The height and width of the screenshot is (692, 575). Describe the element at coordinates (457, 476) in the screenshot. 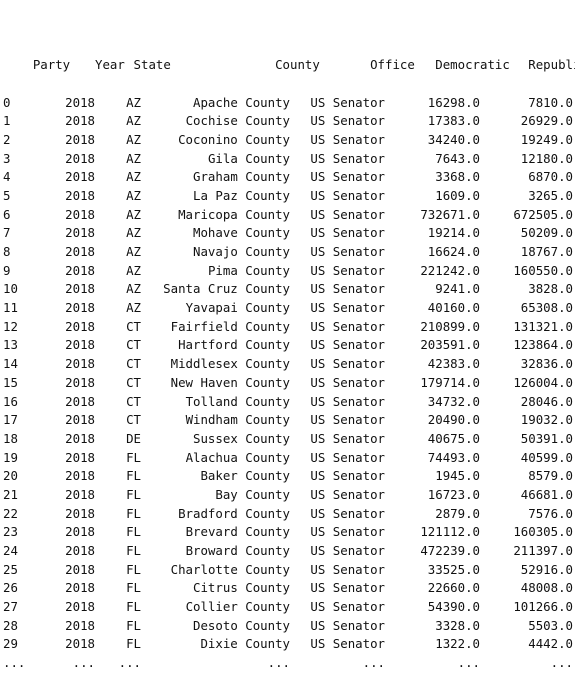

I see `democratic-cell: 1945.0` at that location.